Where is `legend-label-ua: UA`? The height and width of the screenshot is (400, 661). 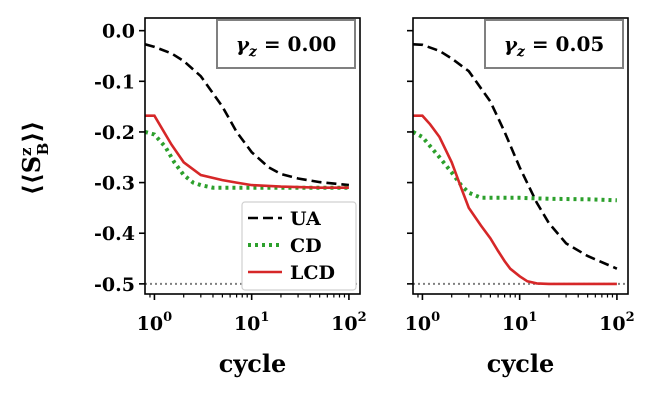
legend-label-ua: UA is located at coordinates (305, 219).